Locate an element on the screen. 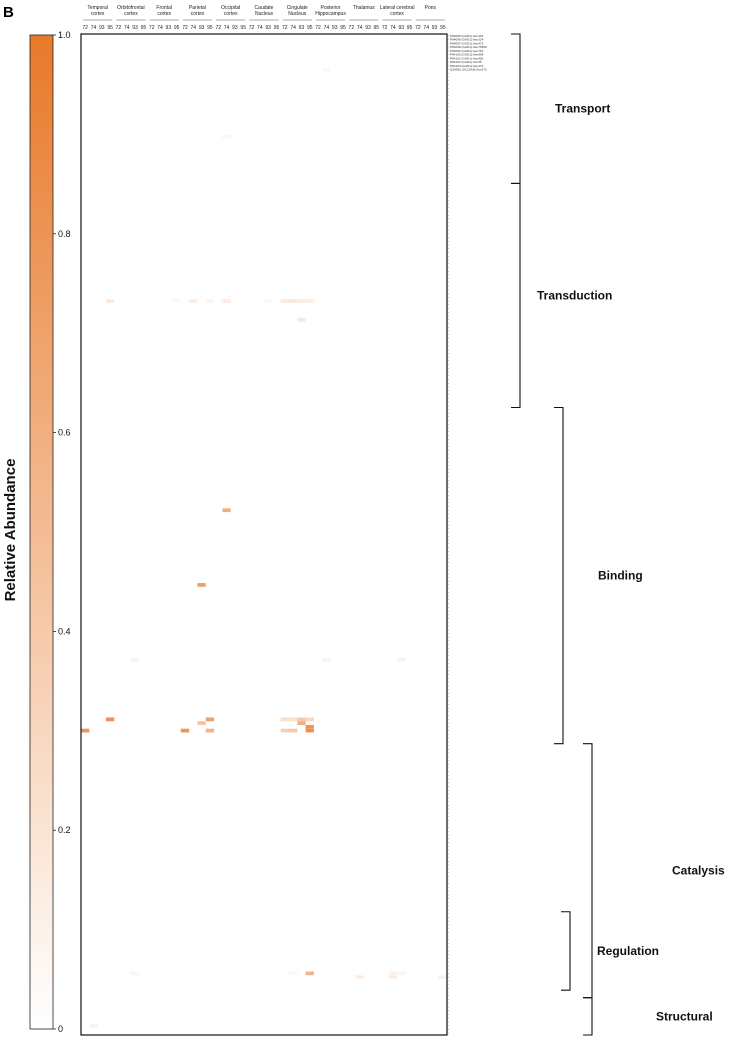 Image resolution: width=743 pixels, height=1038 pixels. region-header: Temporal is located at coordinates (97, 8).